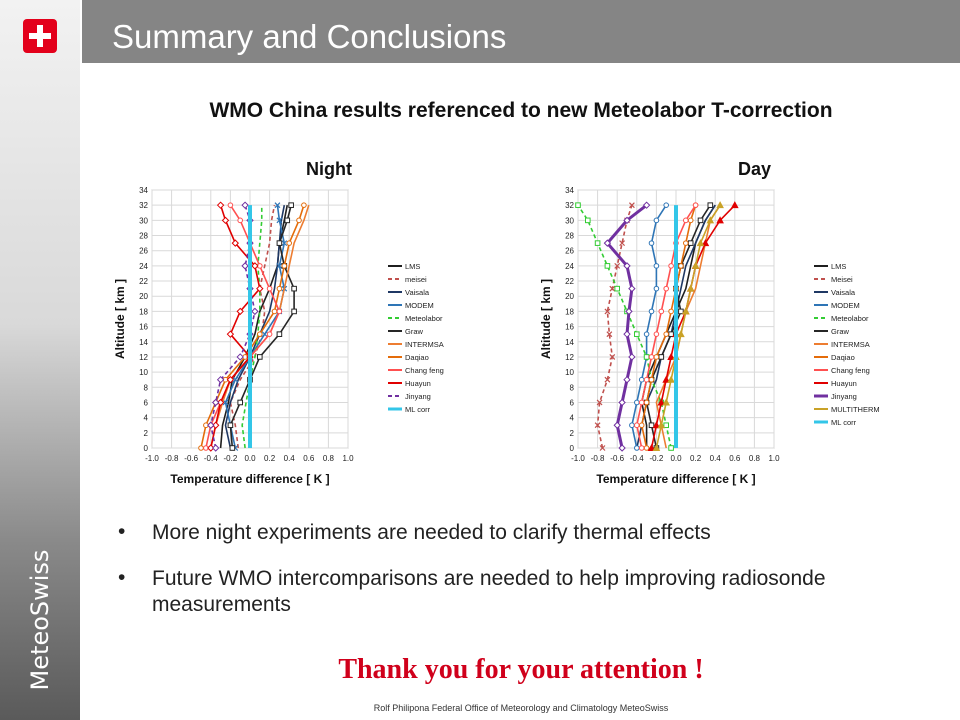 Image resolution: width=960 pixels, height=720 pixels. I want to click on x-tick-label: -0.8, so click(172, 458).